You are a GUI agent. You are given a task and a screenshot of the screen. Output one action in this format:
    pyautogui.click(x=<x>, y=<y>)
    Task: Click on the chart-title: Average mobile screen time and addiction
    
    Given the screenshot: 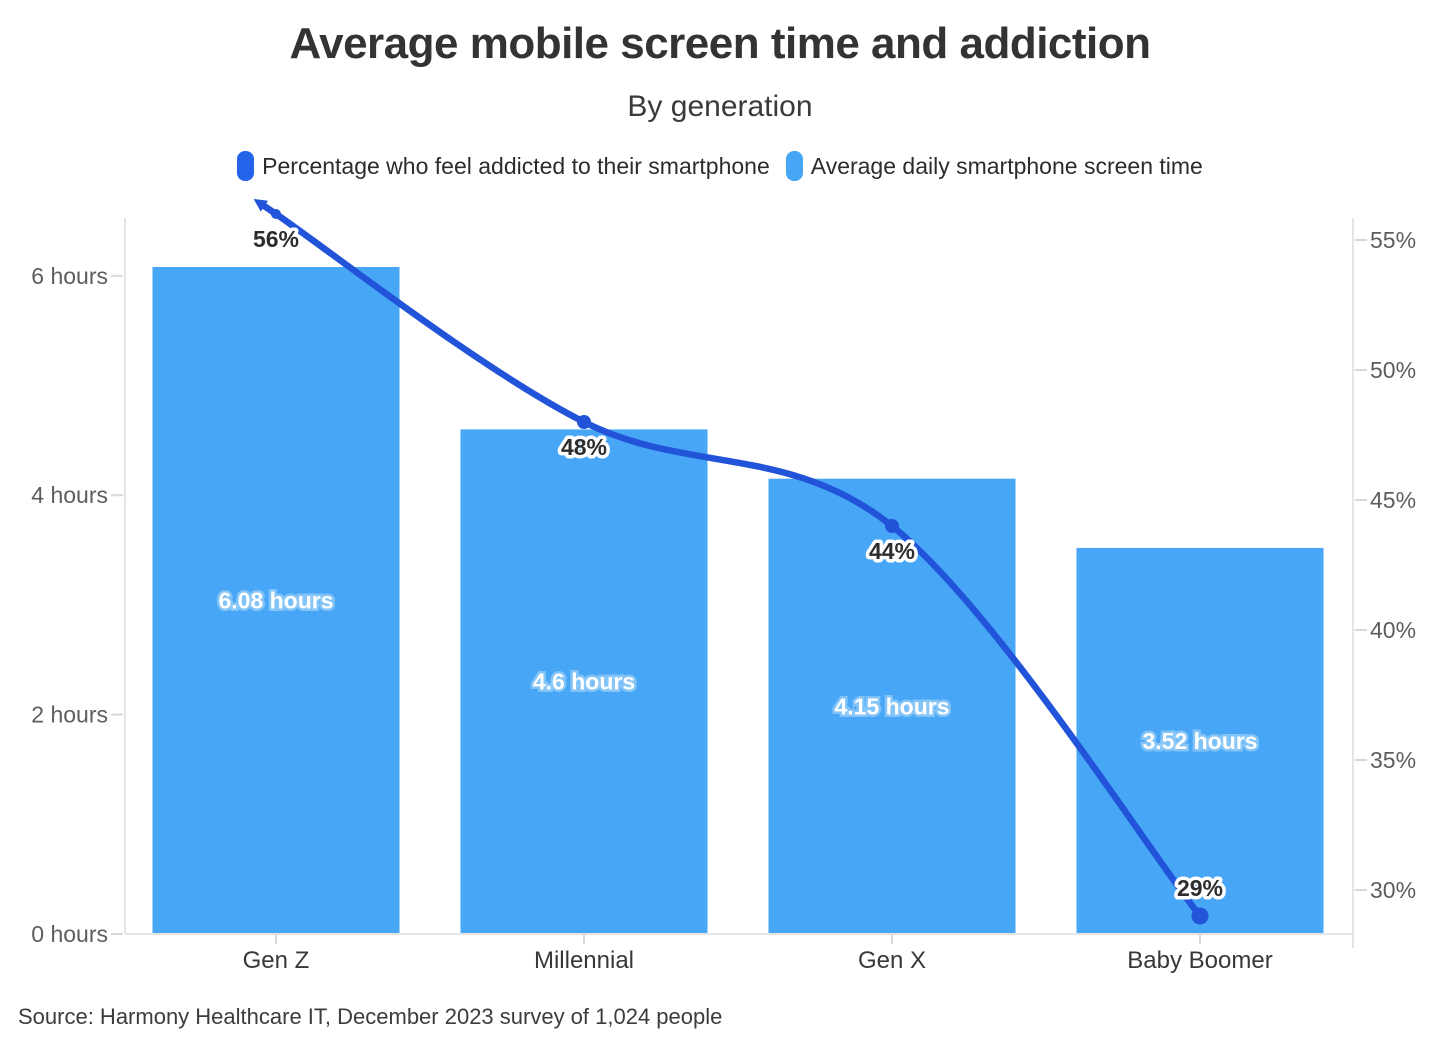 What is the action you would take?
    pyautogui.click(x=720, y=43)
    